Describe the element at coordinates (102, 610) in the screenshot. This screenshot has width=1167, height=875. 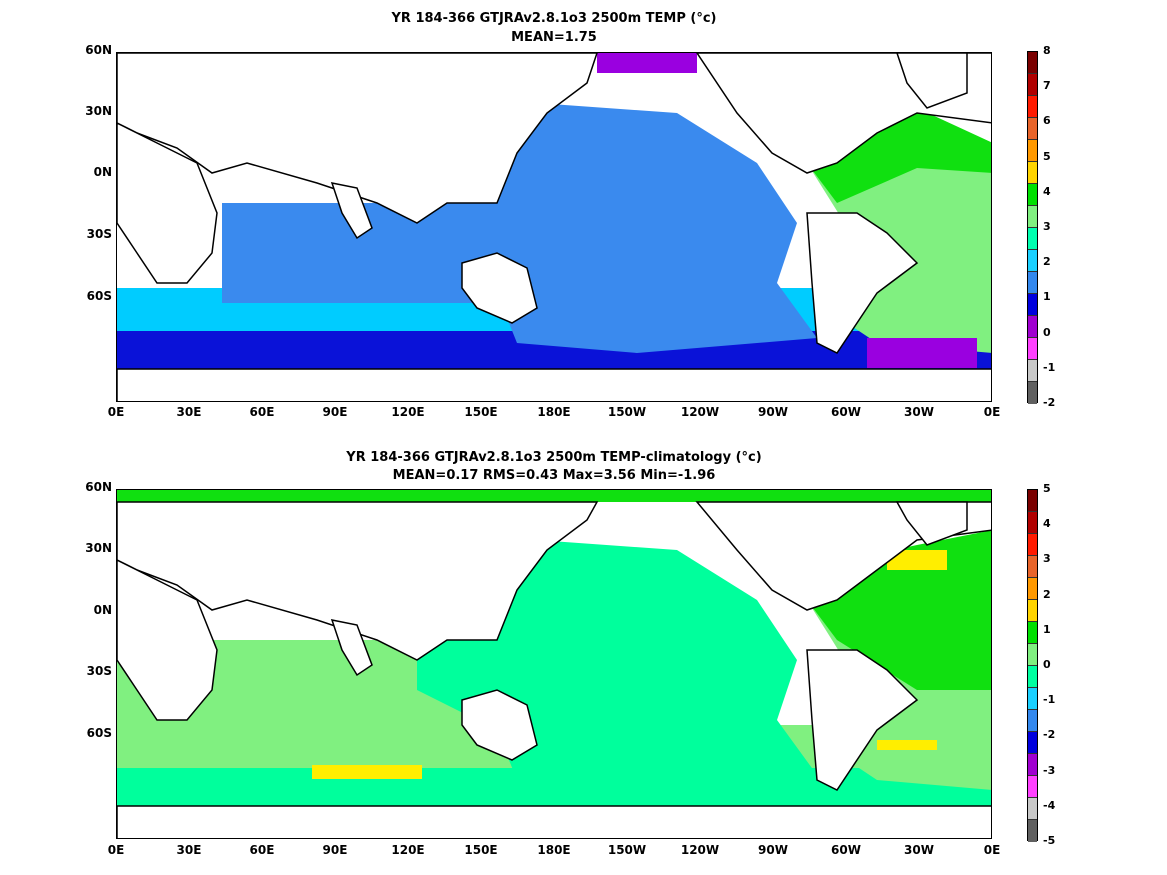
I see `map2-lat-0n: 0N` at that location.